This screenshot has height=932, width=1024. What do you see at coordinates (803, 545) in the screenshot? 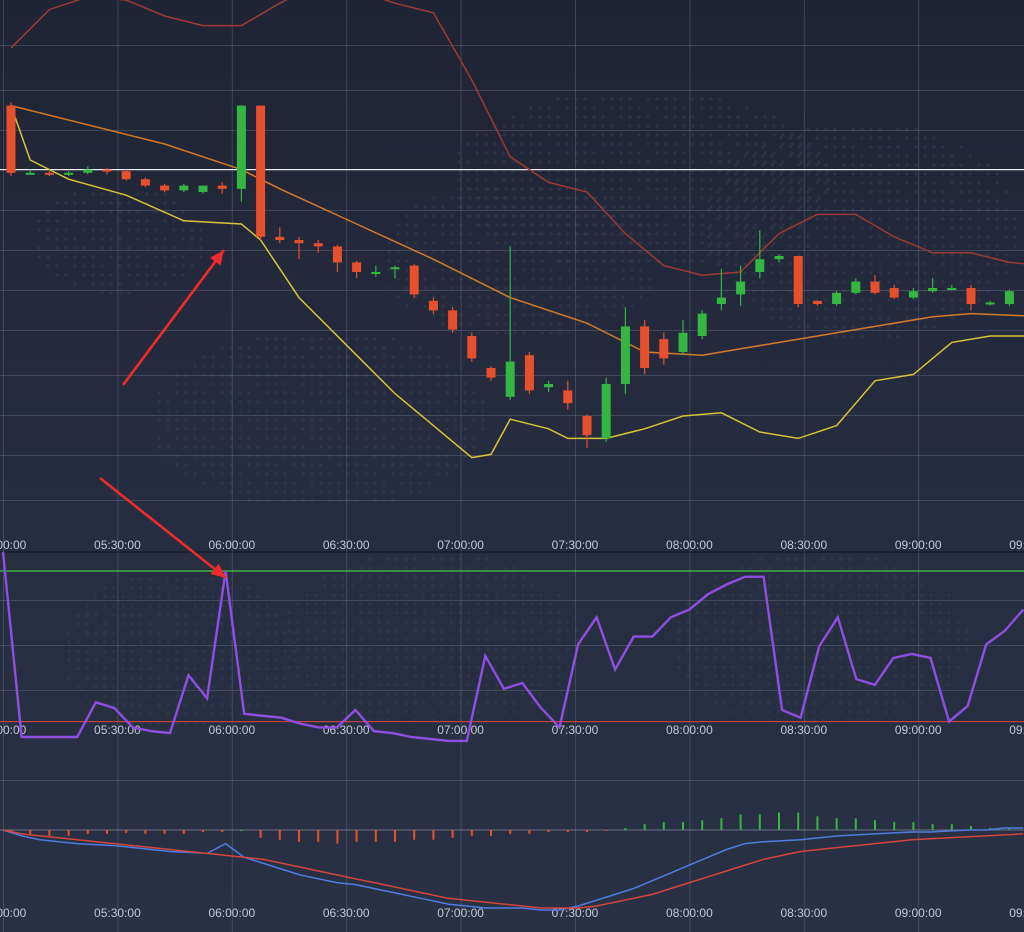
I see `price-time-tick: 08:30:00` at bounding box center [803, 545].